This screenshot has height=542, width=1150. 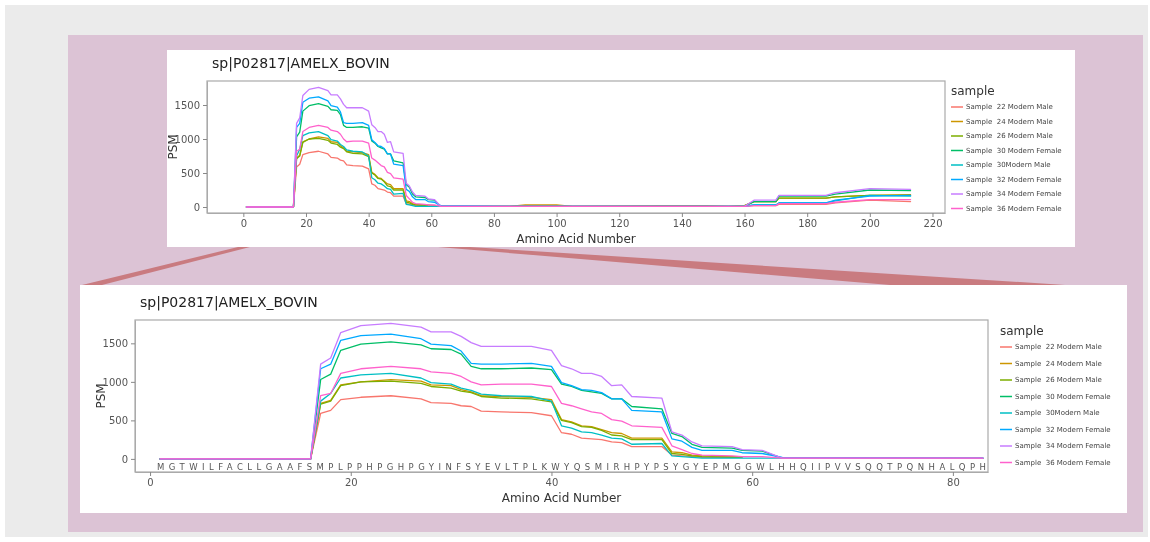 I want to click on x-tick-label: 120, so click(x=620, y=224).